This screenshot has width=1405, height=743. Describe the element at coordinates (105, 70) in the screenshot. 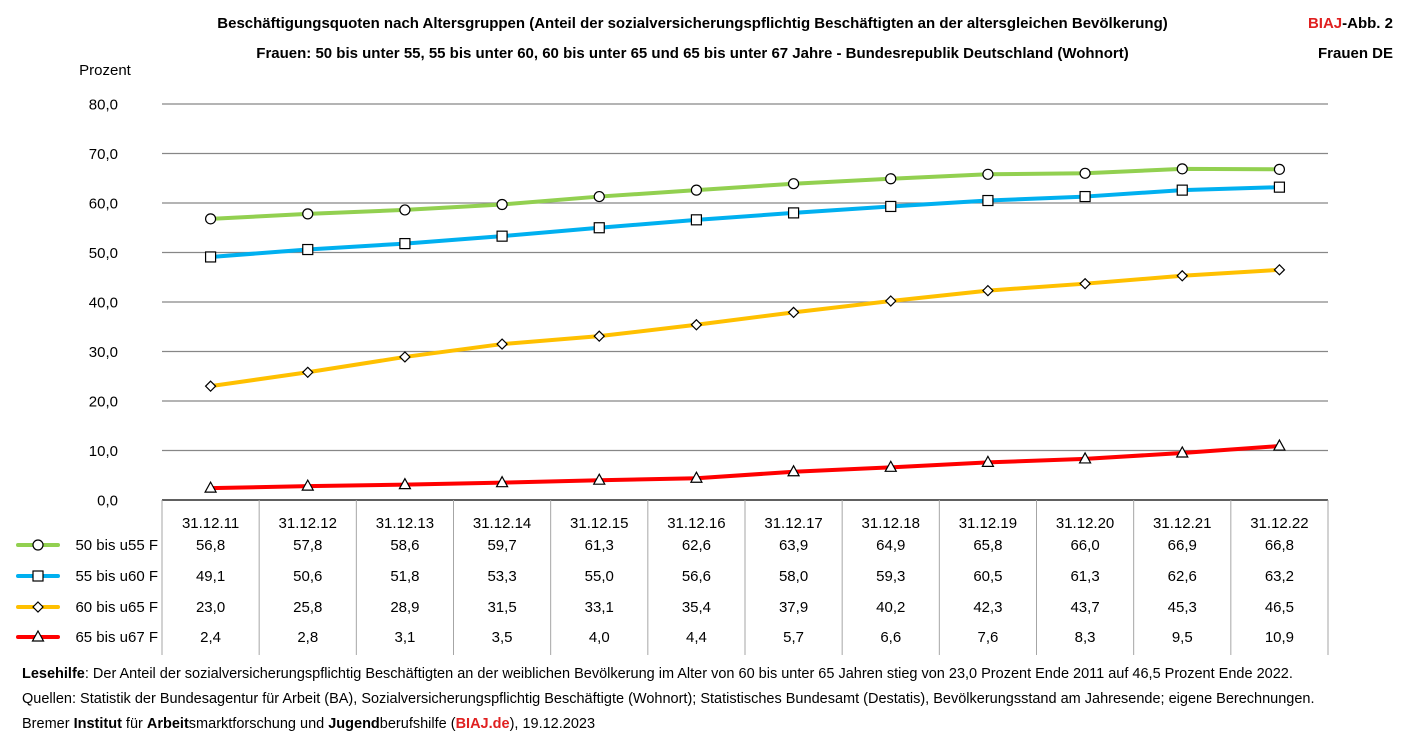

I see `y-axis-title: Prozent` at that location.